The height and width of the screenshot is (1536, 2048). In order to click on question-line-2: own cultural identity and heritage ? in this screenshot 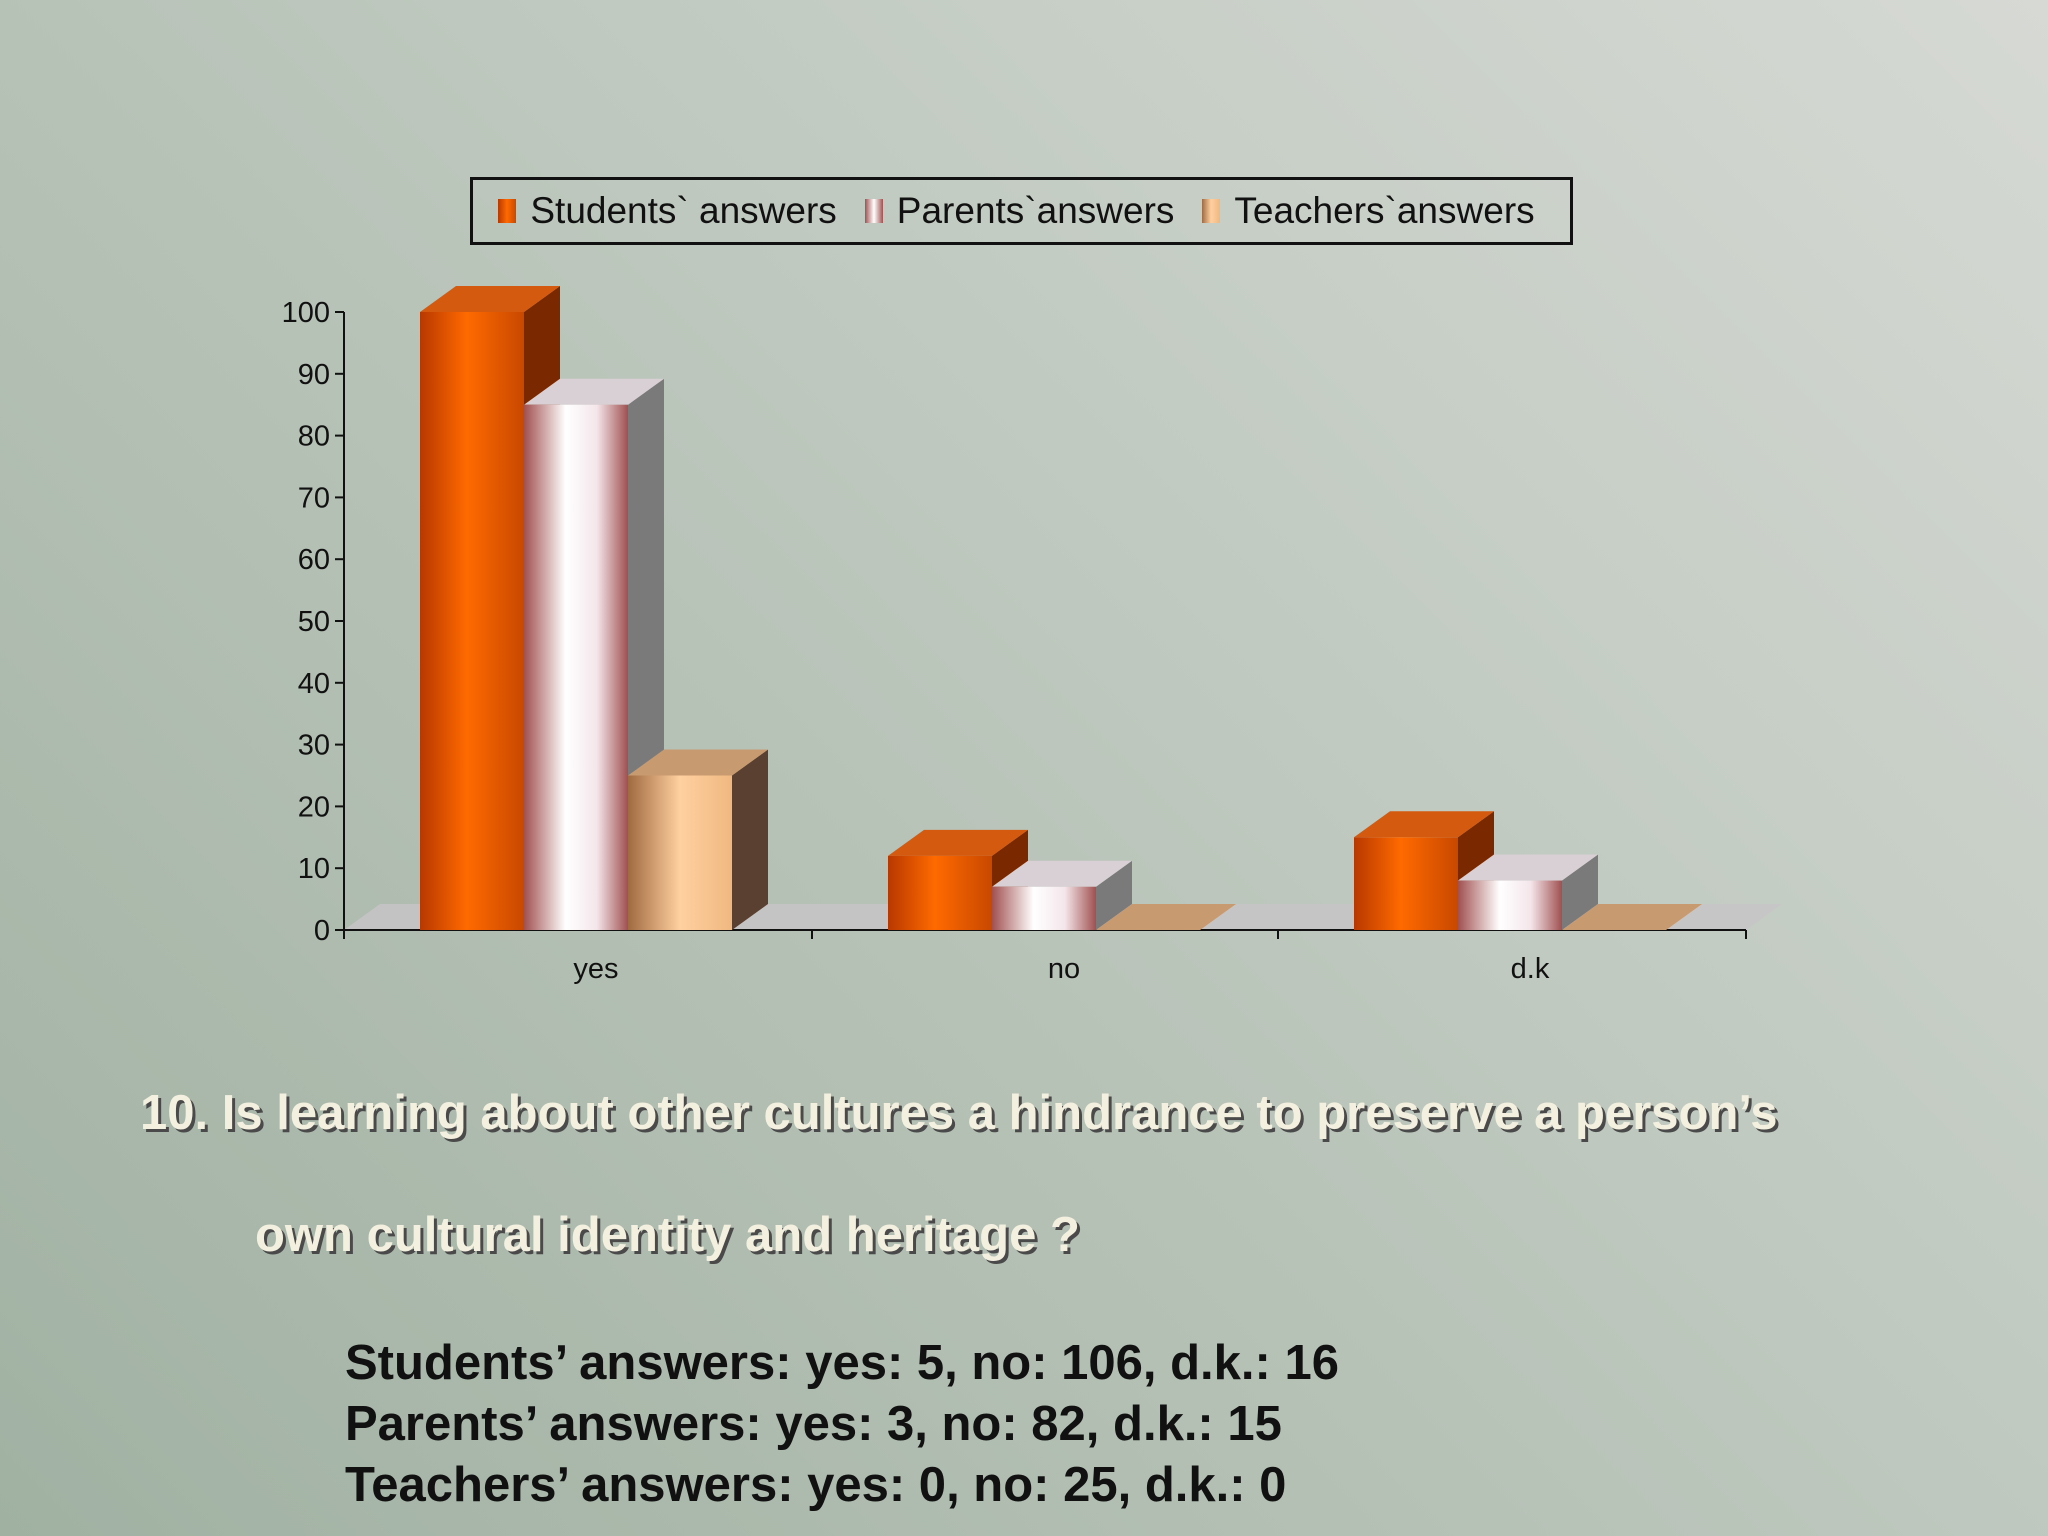, I will do `click(667, 1235)`.